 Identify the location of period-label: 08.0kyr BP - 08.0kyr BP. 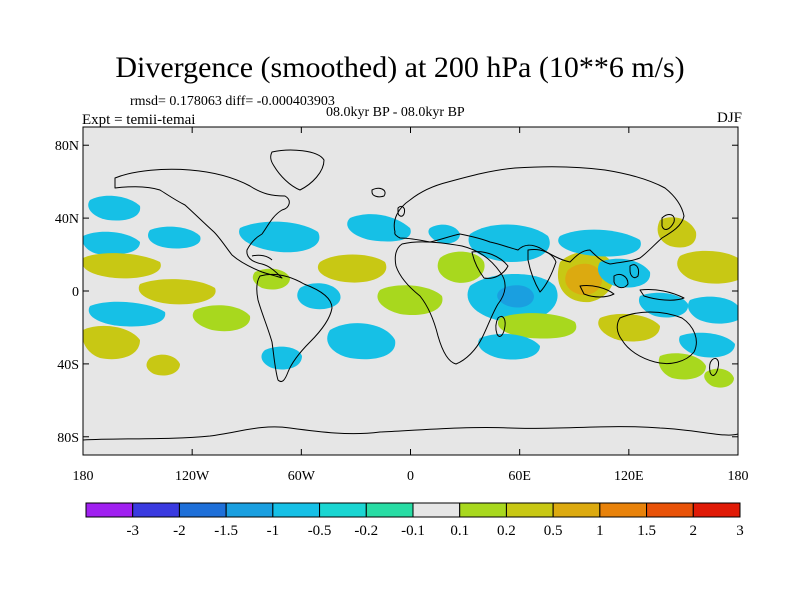
(395, 112).